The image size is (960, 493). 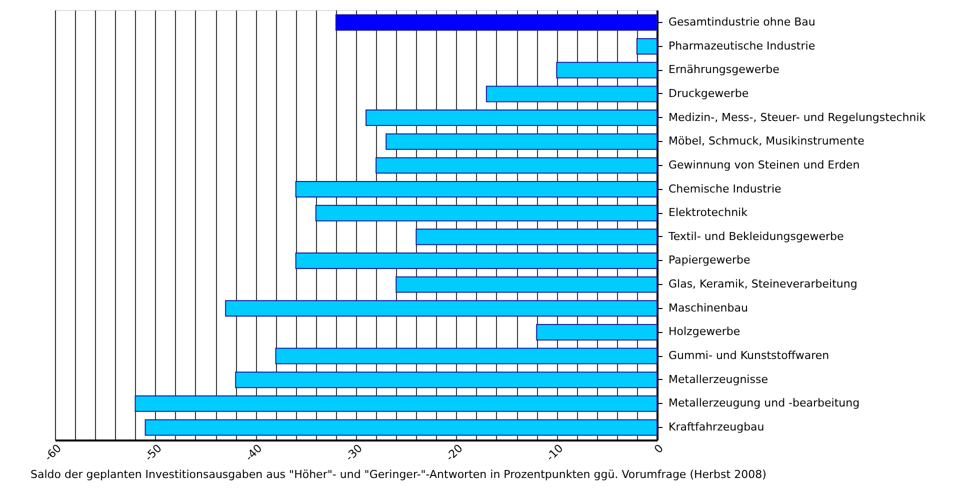 What do you see at coordinates (725, 189) in the screenshot?
I see `y-tick-label: Chemische Industrie` at bounding box center [725, 189].